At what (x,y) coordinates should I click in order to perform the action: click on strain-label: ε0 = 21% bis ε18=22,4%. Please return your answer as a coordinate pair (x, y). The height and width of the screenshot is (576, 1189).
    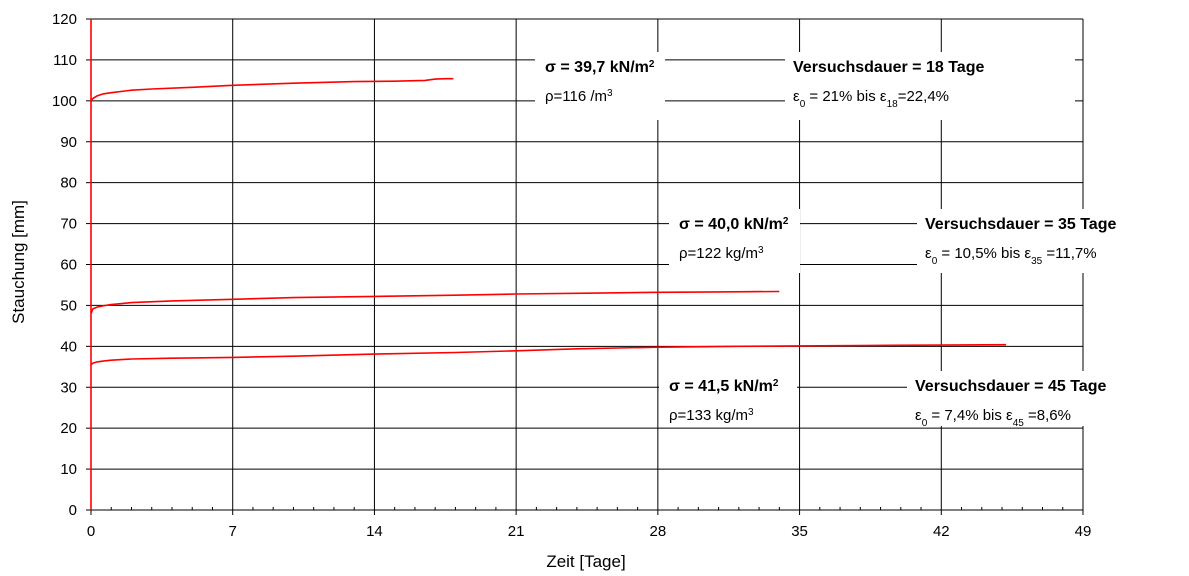
    Looking at the image, I should click on (871, 99).